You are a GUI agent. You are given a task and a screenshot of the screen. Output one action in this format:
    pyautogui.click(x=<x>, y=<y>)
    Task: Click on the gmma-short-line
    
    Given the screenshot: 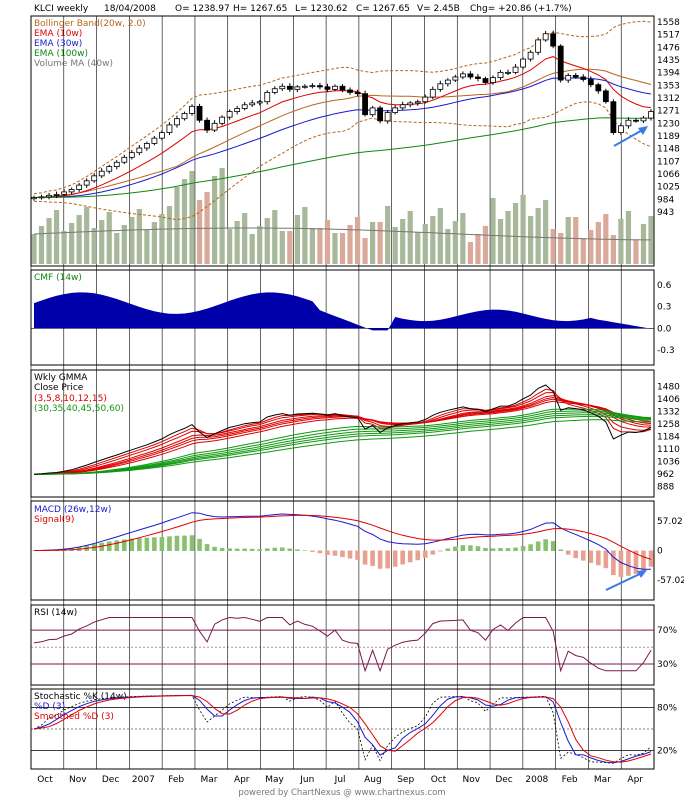 What is the action you would take?
    pyautogui.click(x=342, y=437)
    